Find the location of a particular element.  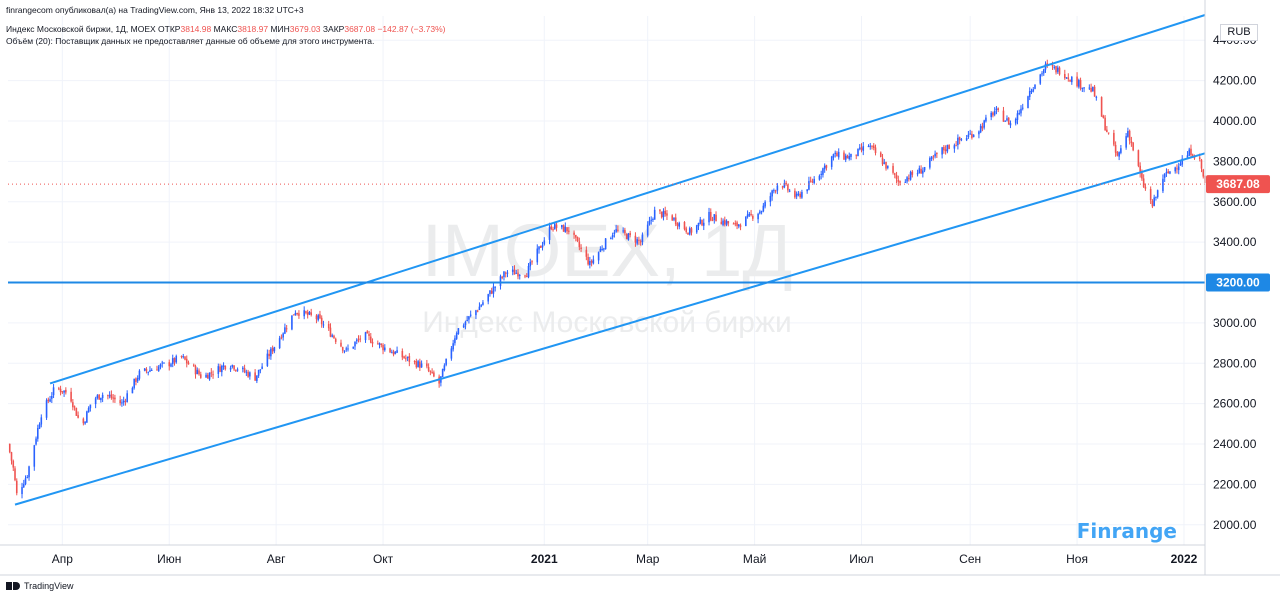

x-tick-label: Окт is located at coordinates (383, 559).